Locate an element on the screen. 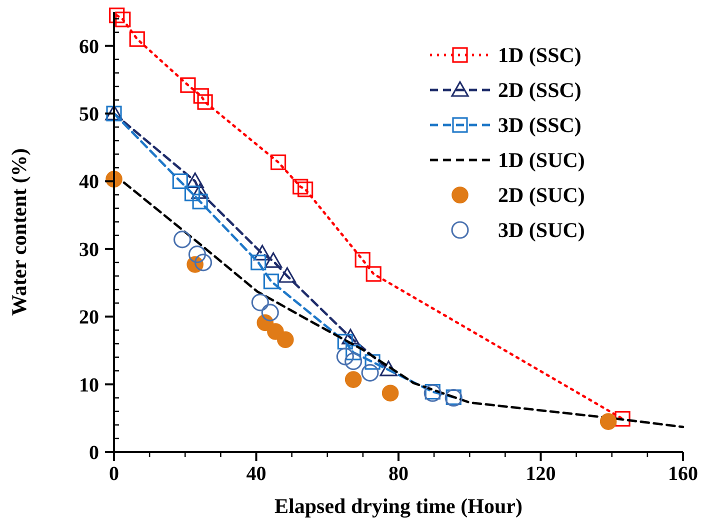 This screenshot has height=525, width=708. x-tick-label: 40 is located at coordinates (256, 474).